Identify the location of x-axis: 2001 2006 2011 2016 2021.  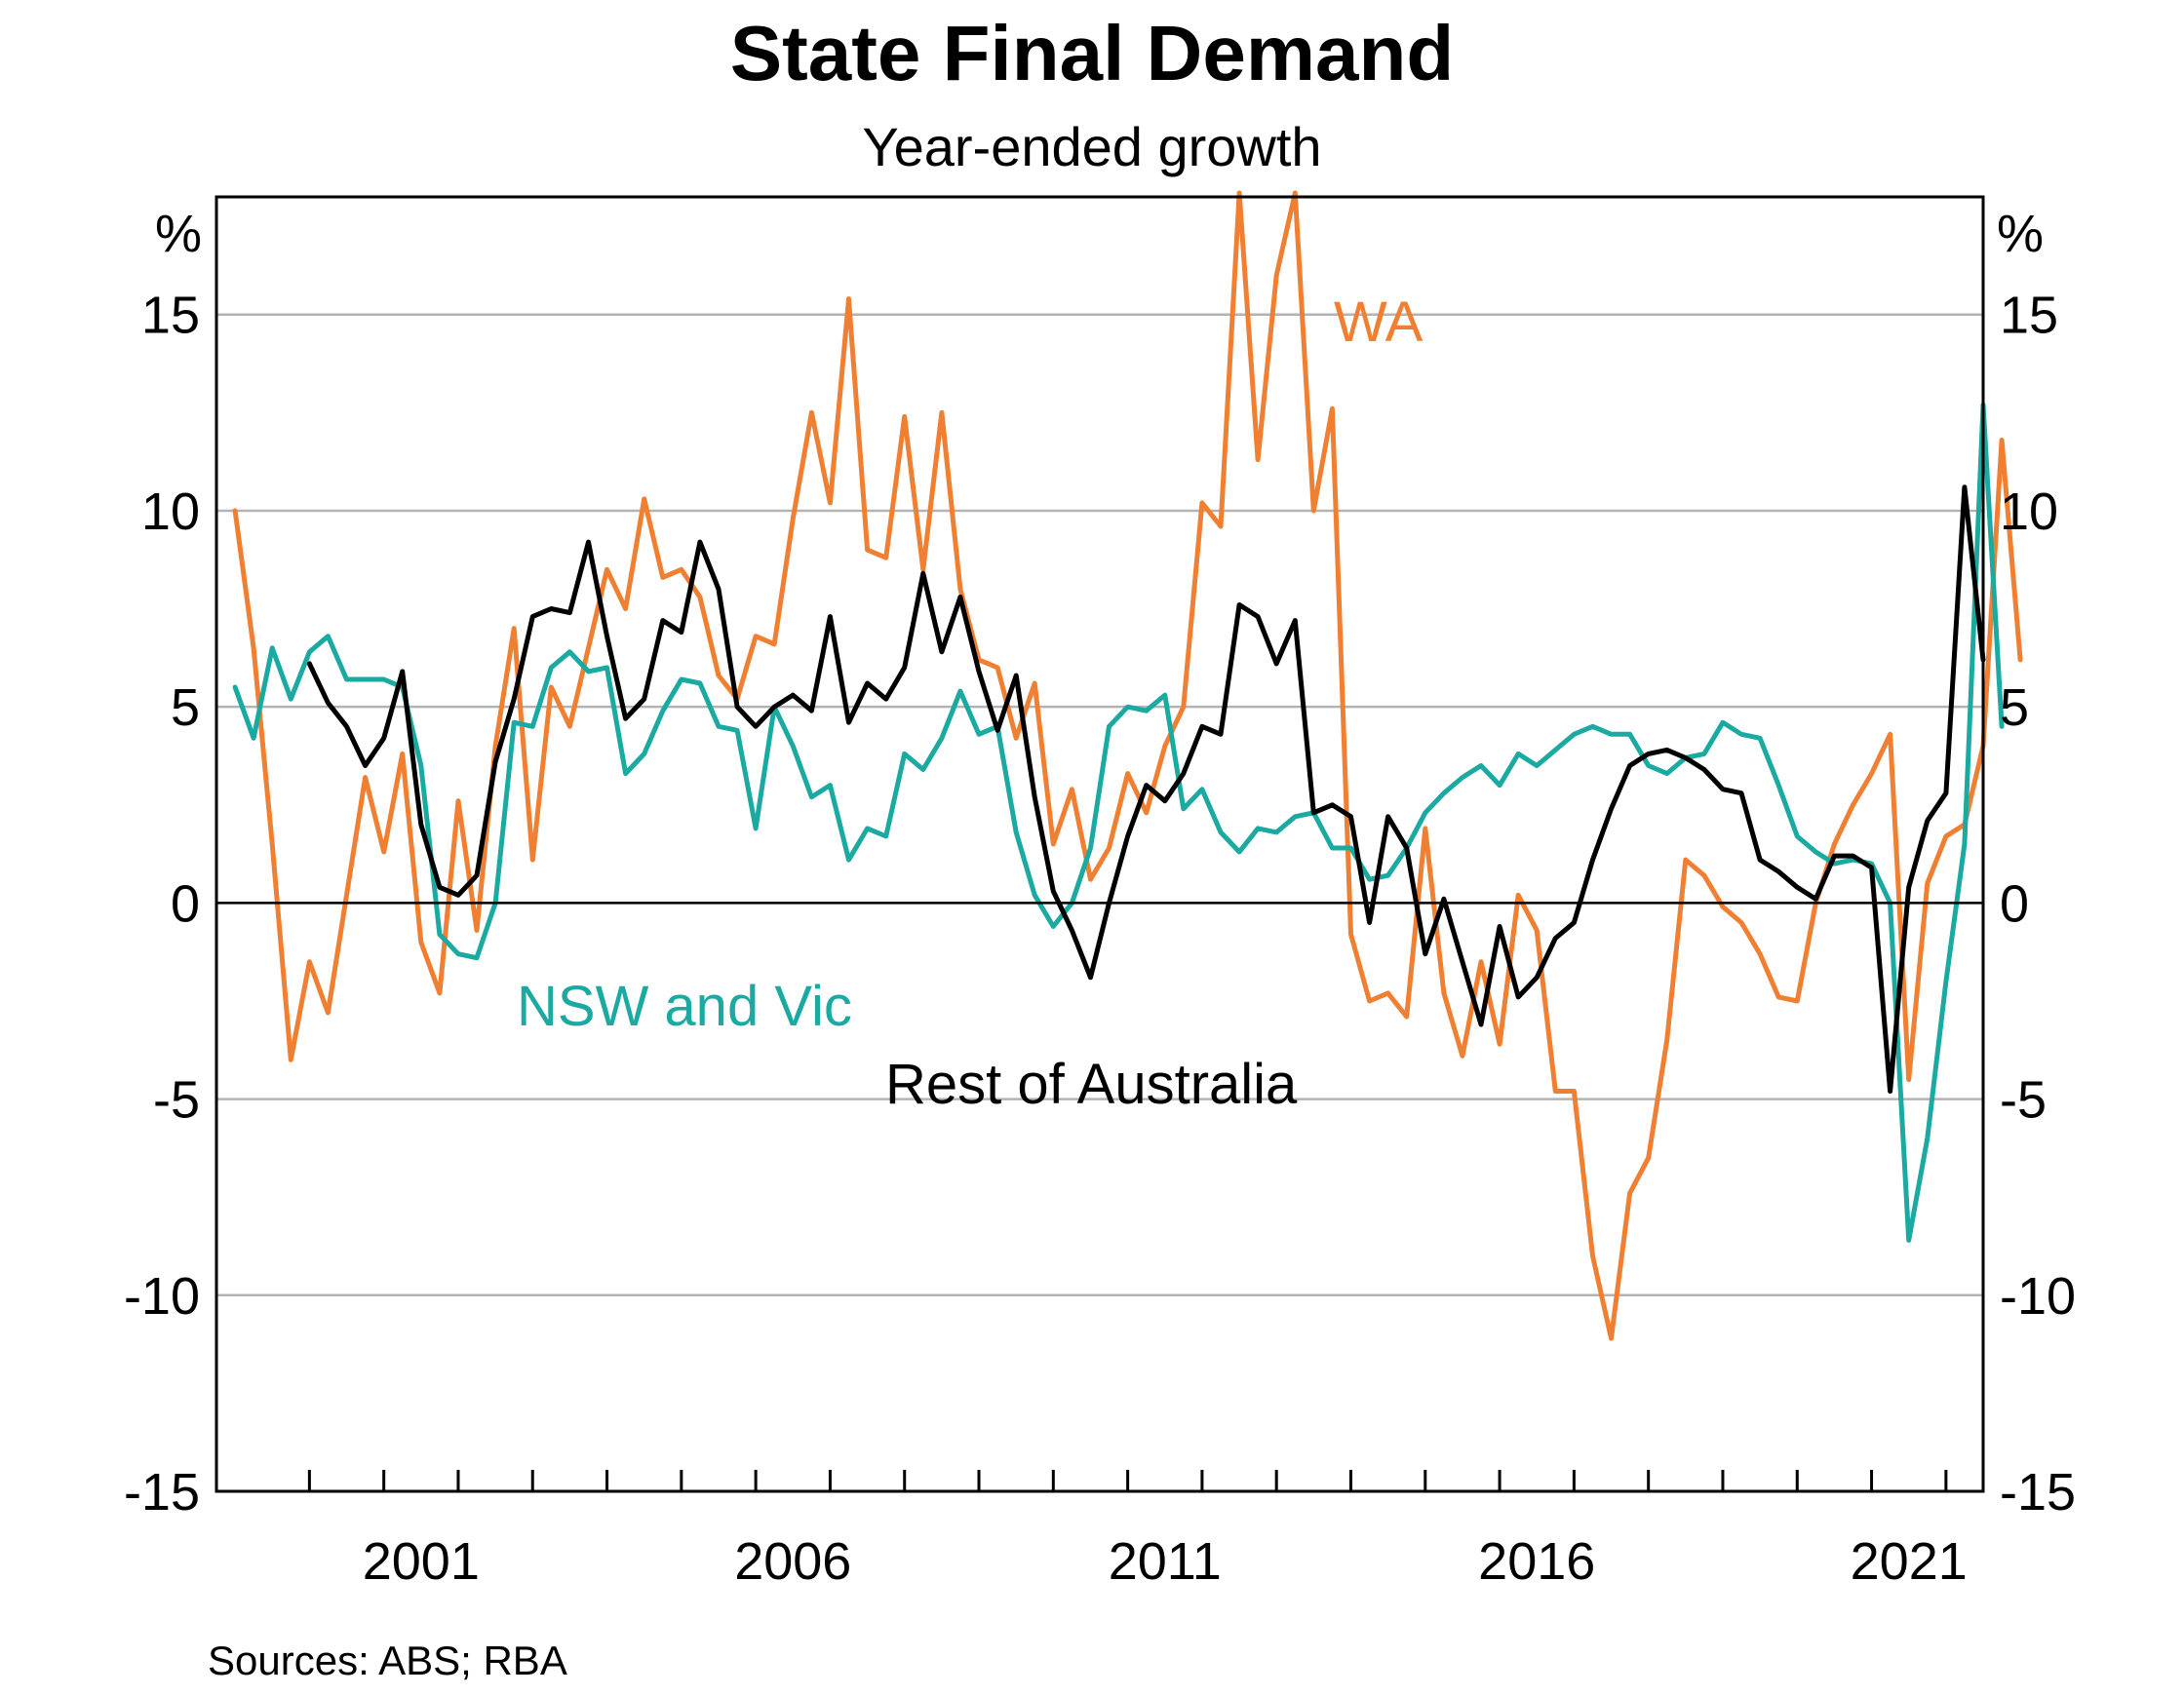
(1165, 1561).